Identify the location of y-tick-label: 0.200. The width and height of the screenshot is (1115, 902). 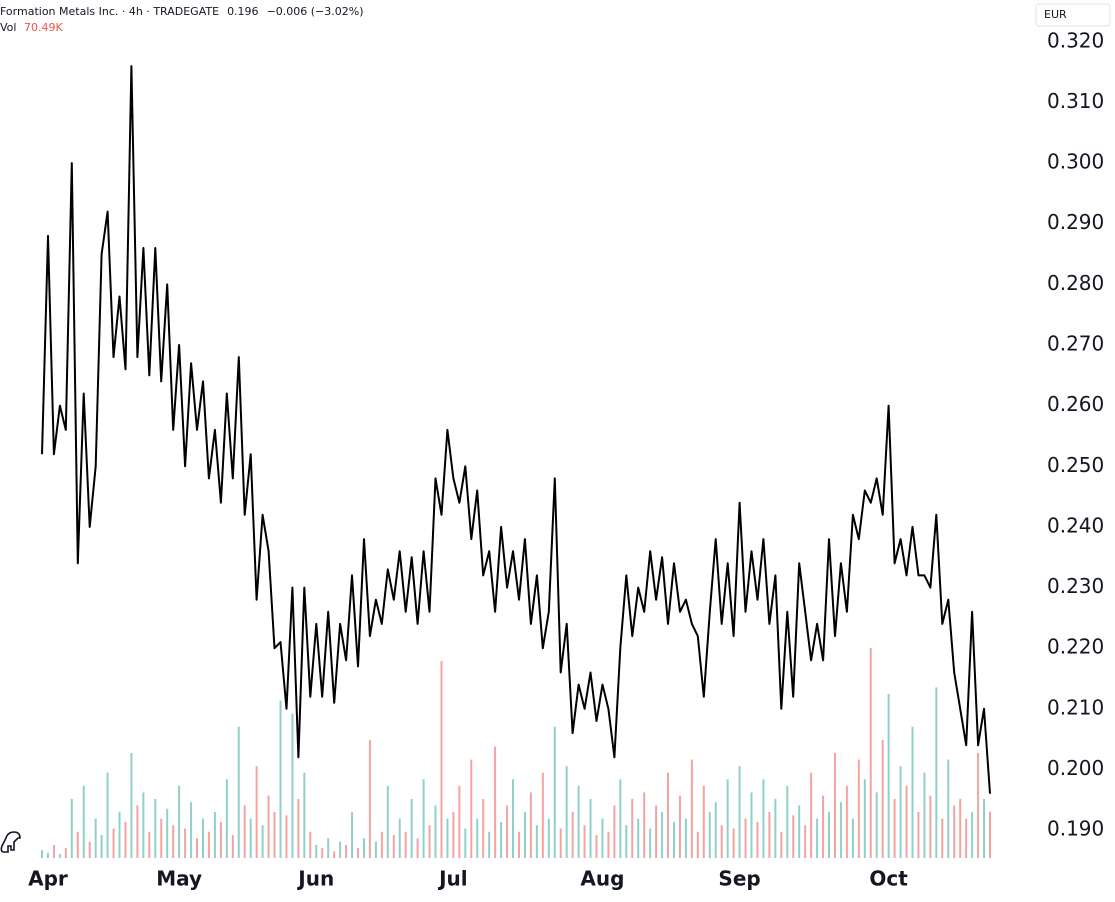
(1075, 768).